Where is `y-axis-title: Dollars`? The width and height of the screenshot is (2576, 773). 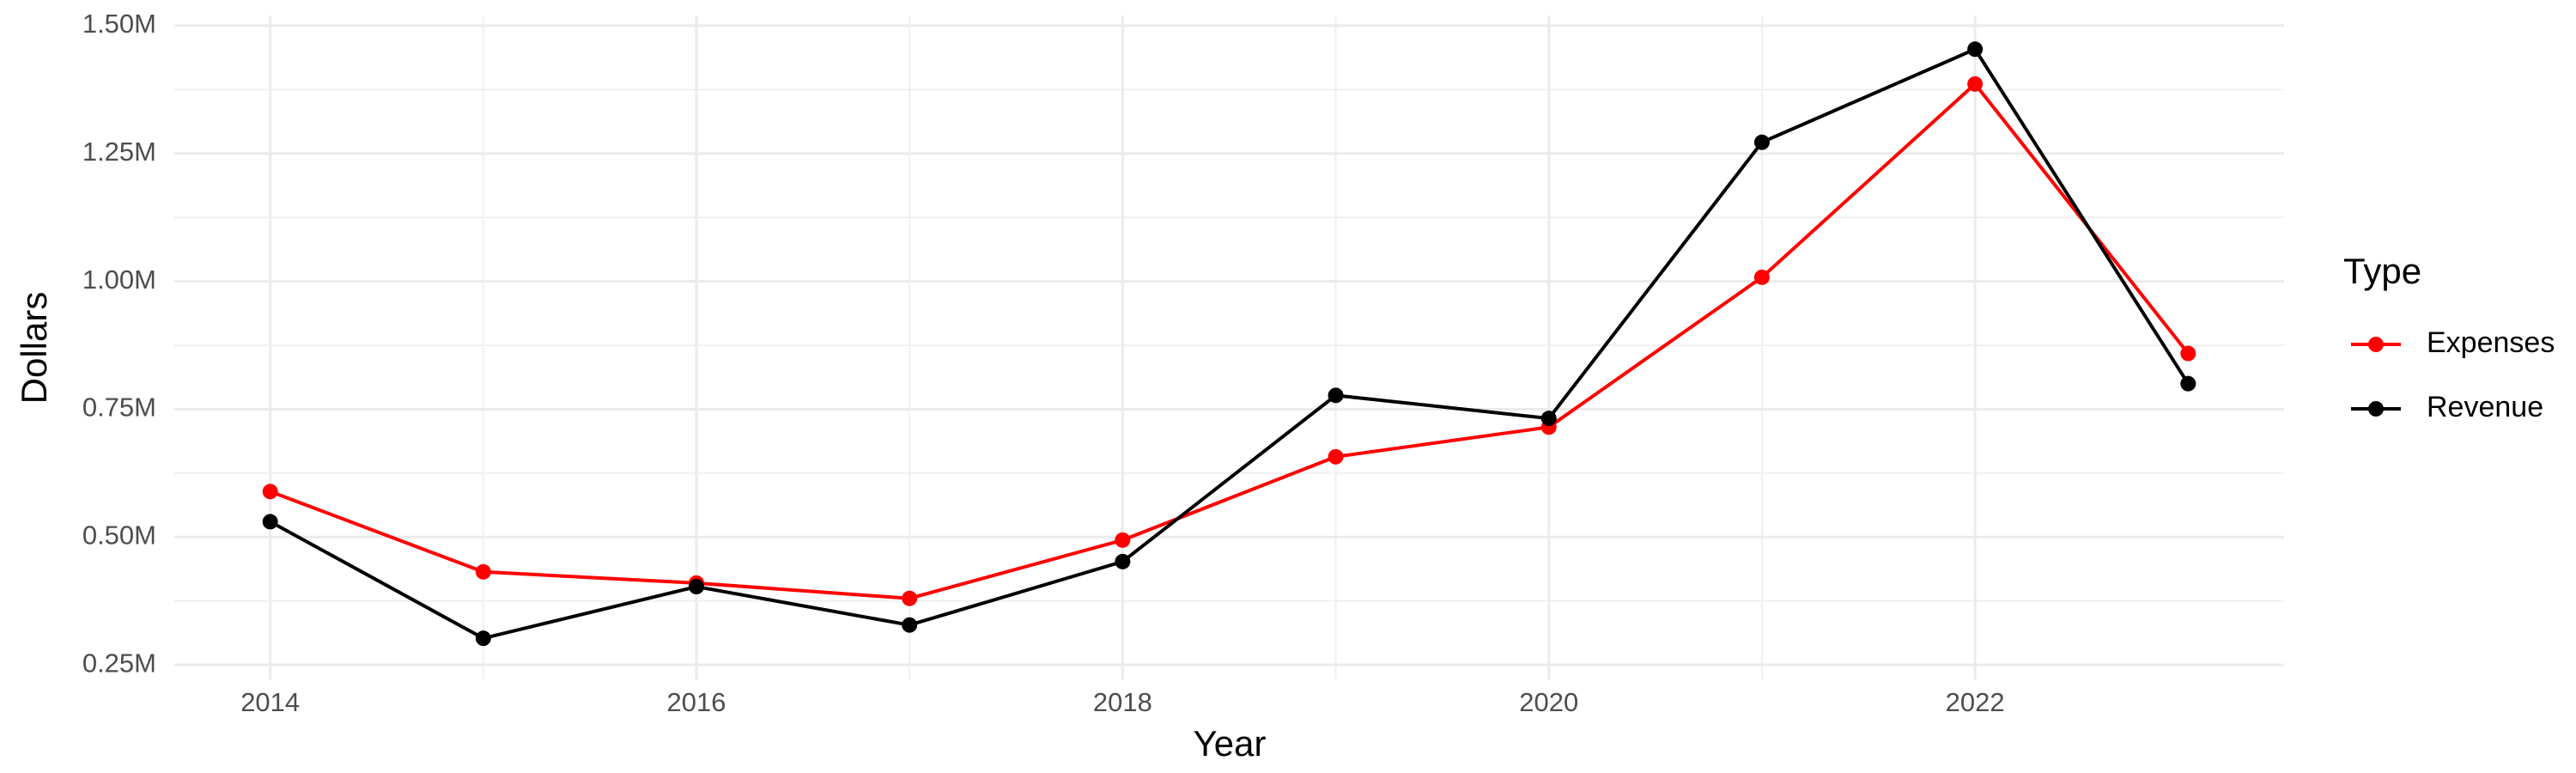
y-axis-title: Dollars is located at coordinates (34, 348).